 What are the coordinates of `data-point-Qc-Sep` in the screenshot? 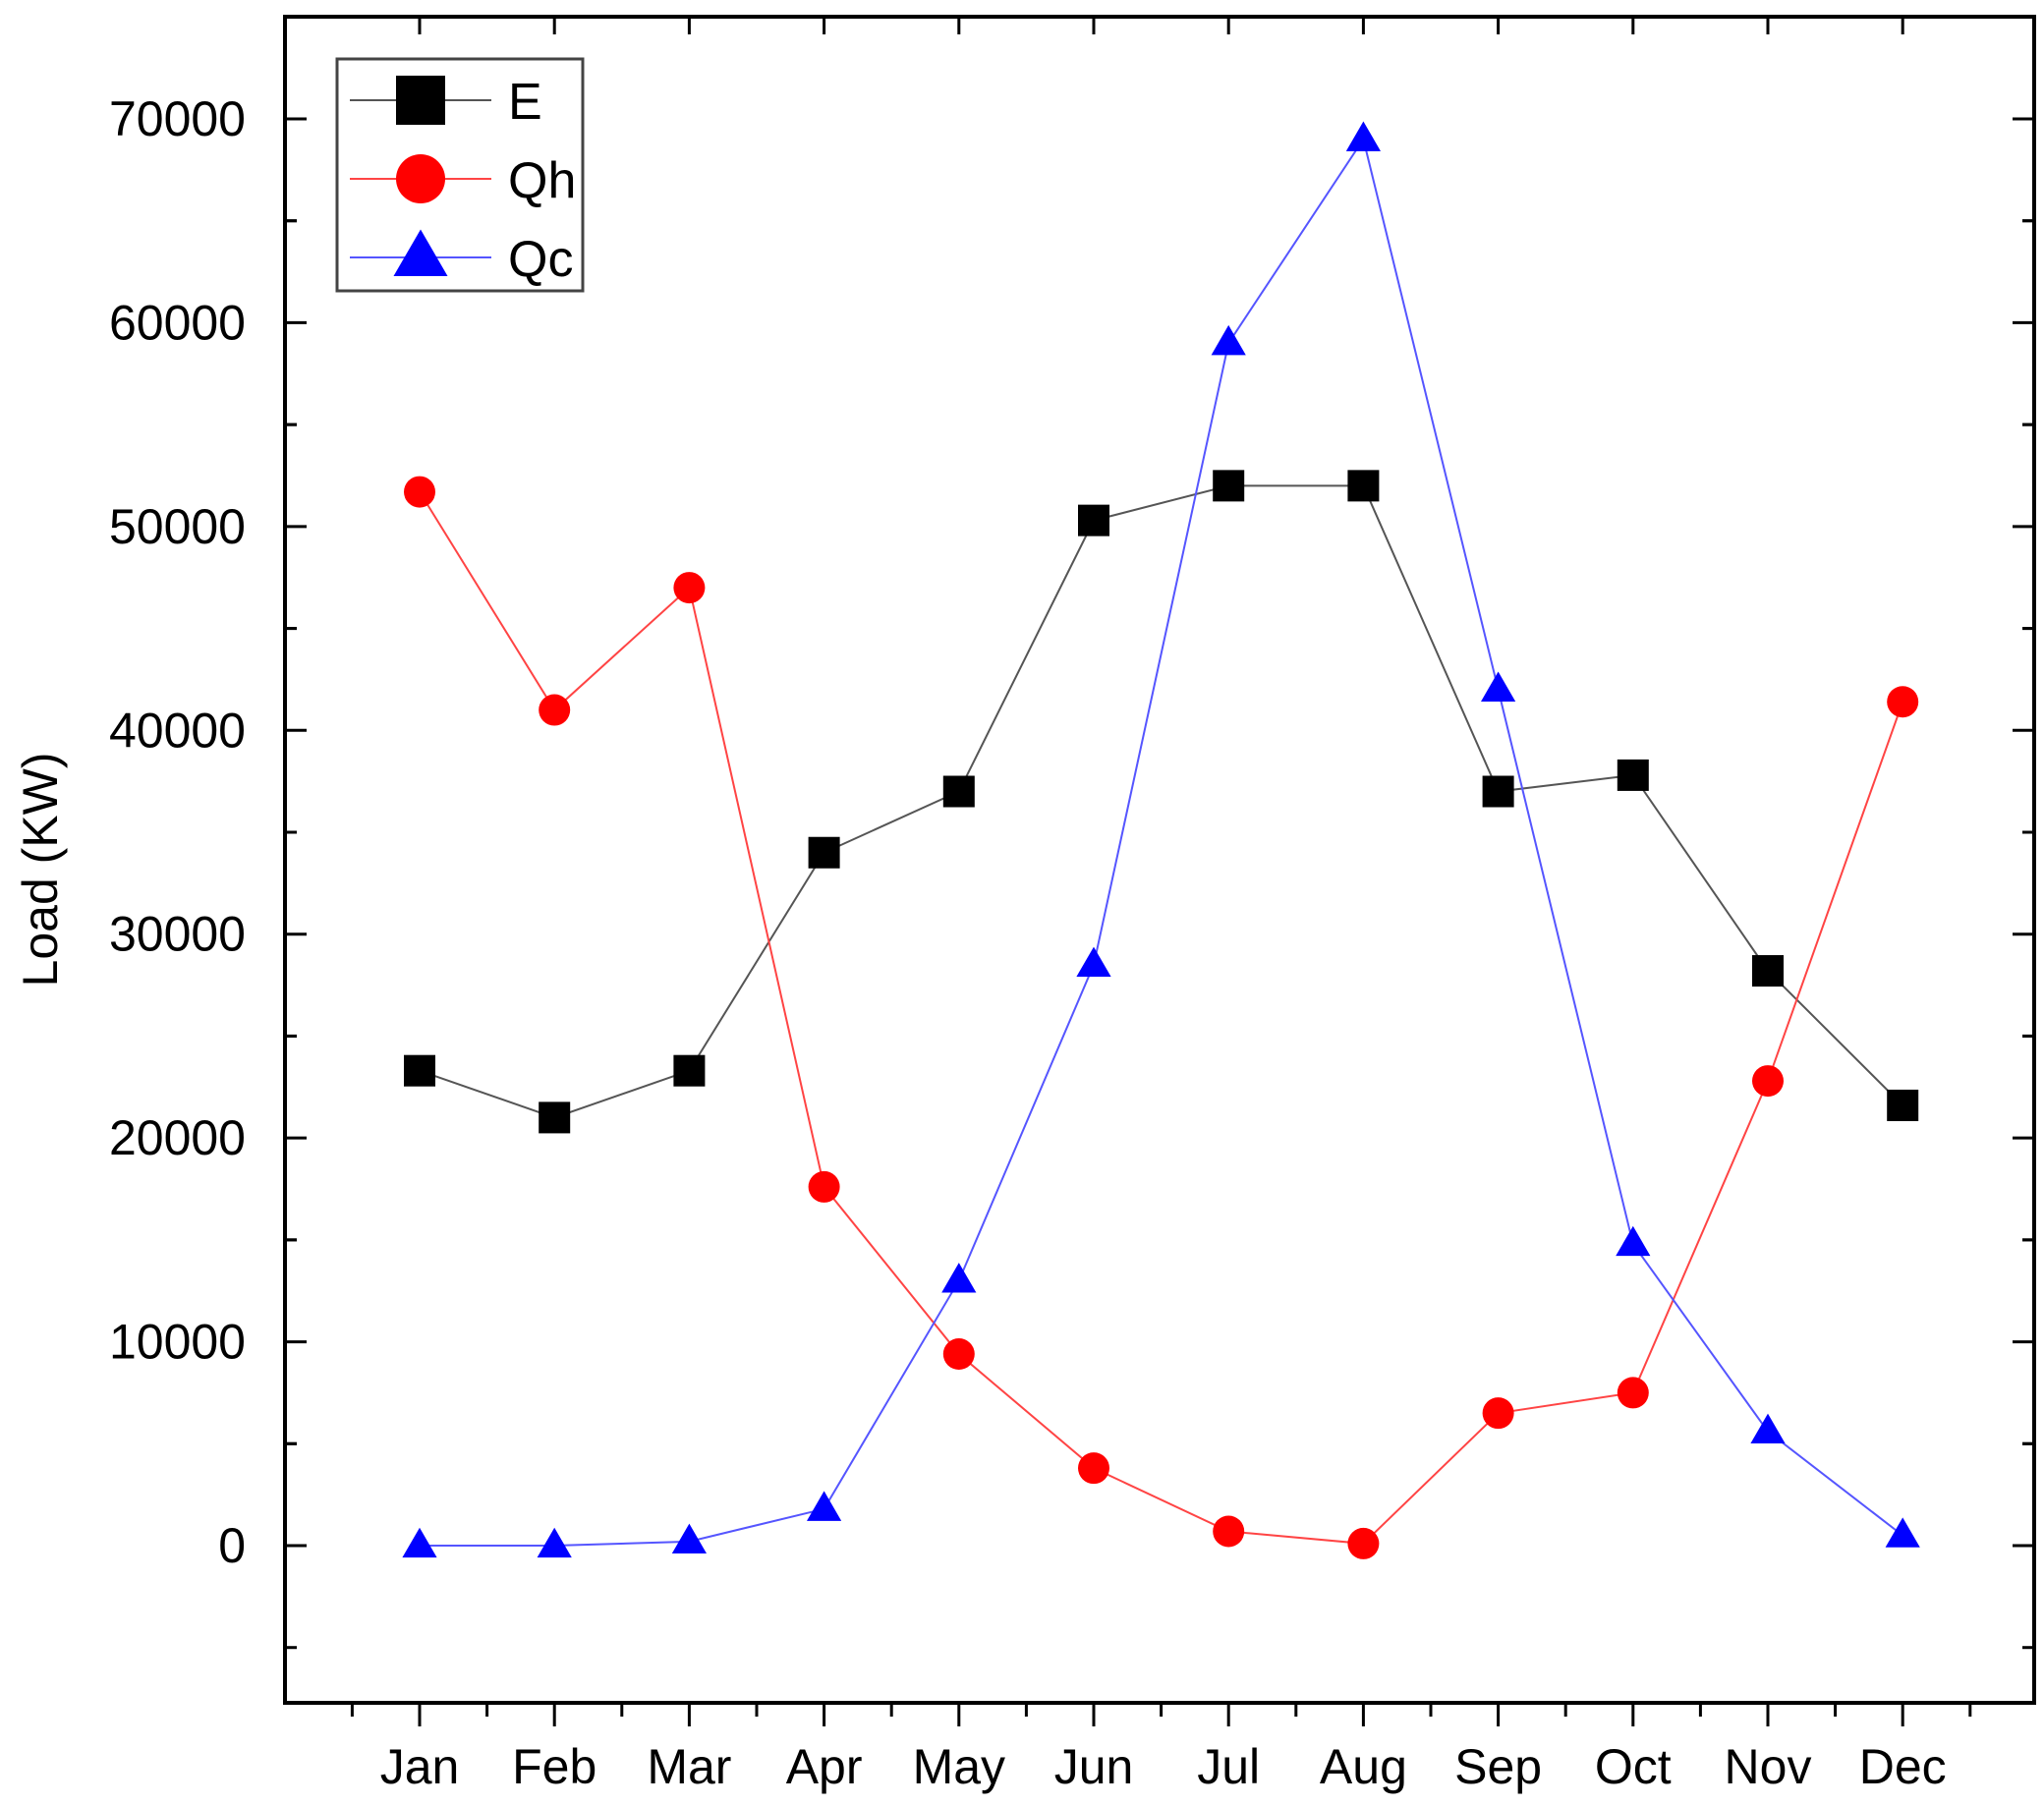 It's located at (1498, 686).